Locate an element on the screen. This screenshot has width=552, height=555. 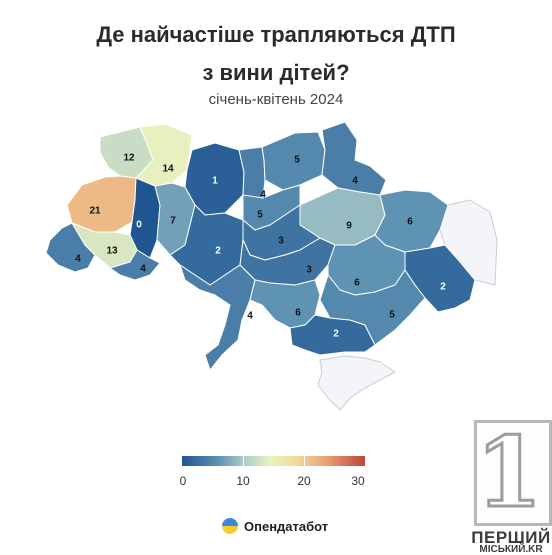
brand-label: Опендатабот is located at coordinates (286, 526).